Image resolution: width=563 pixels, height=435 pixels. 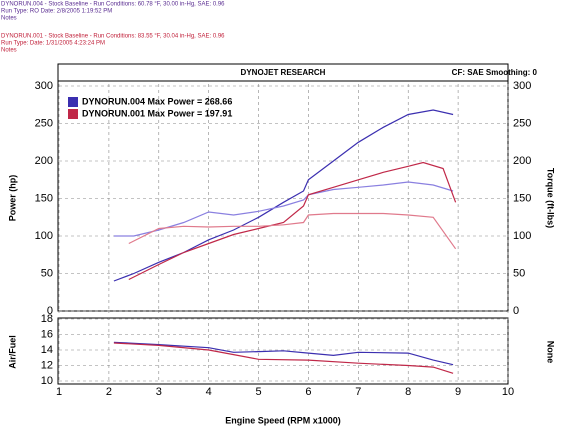 I want to click on x-tick-label: 1, so click(x=59, y=392).